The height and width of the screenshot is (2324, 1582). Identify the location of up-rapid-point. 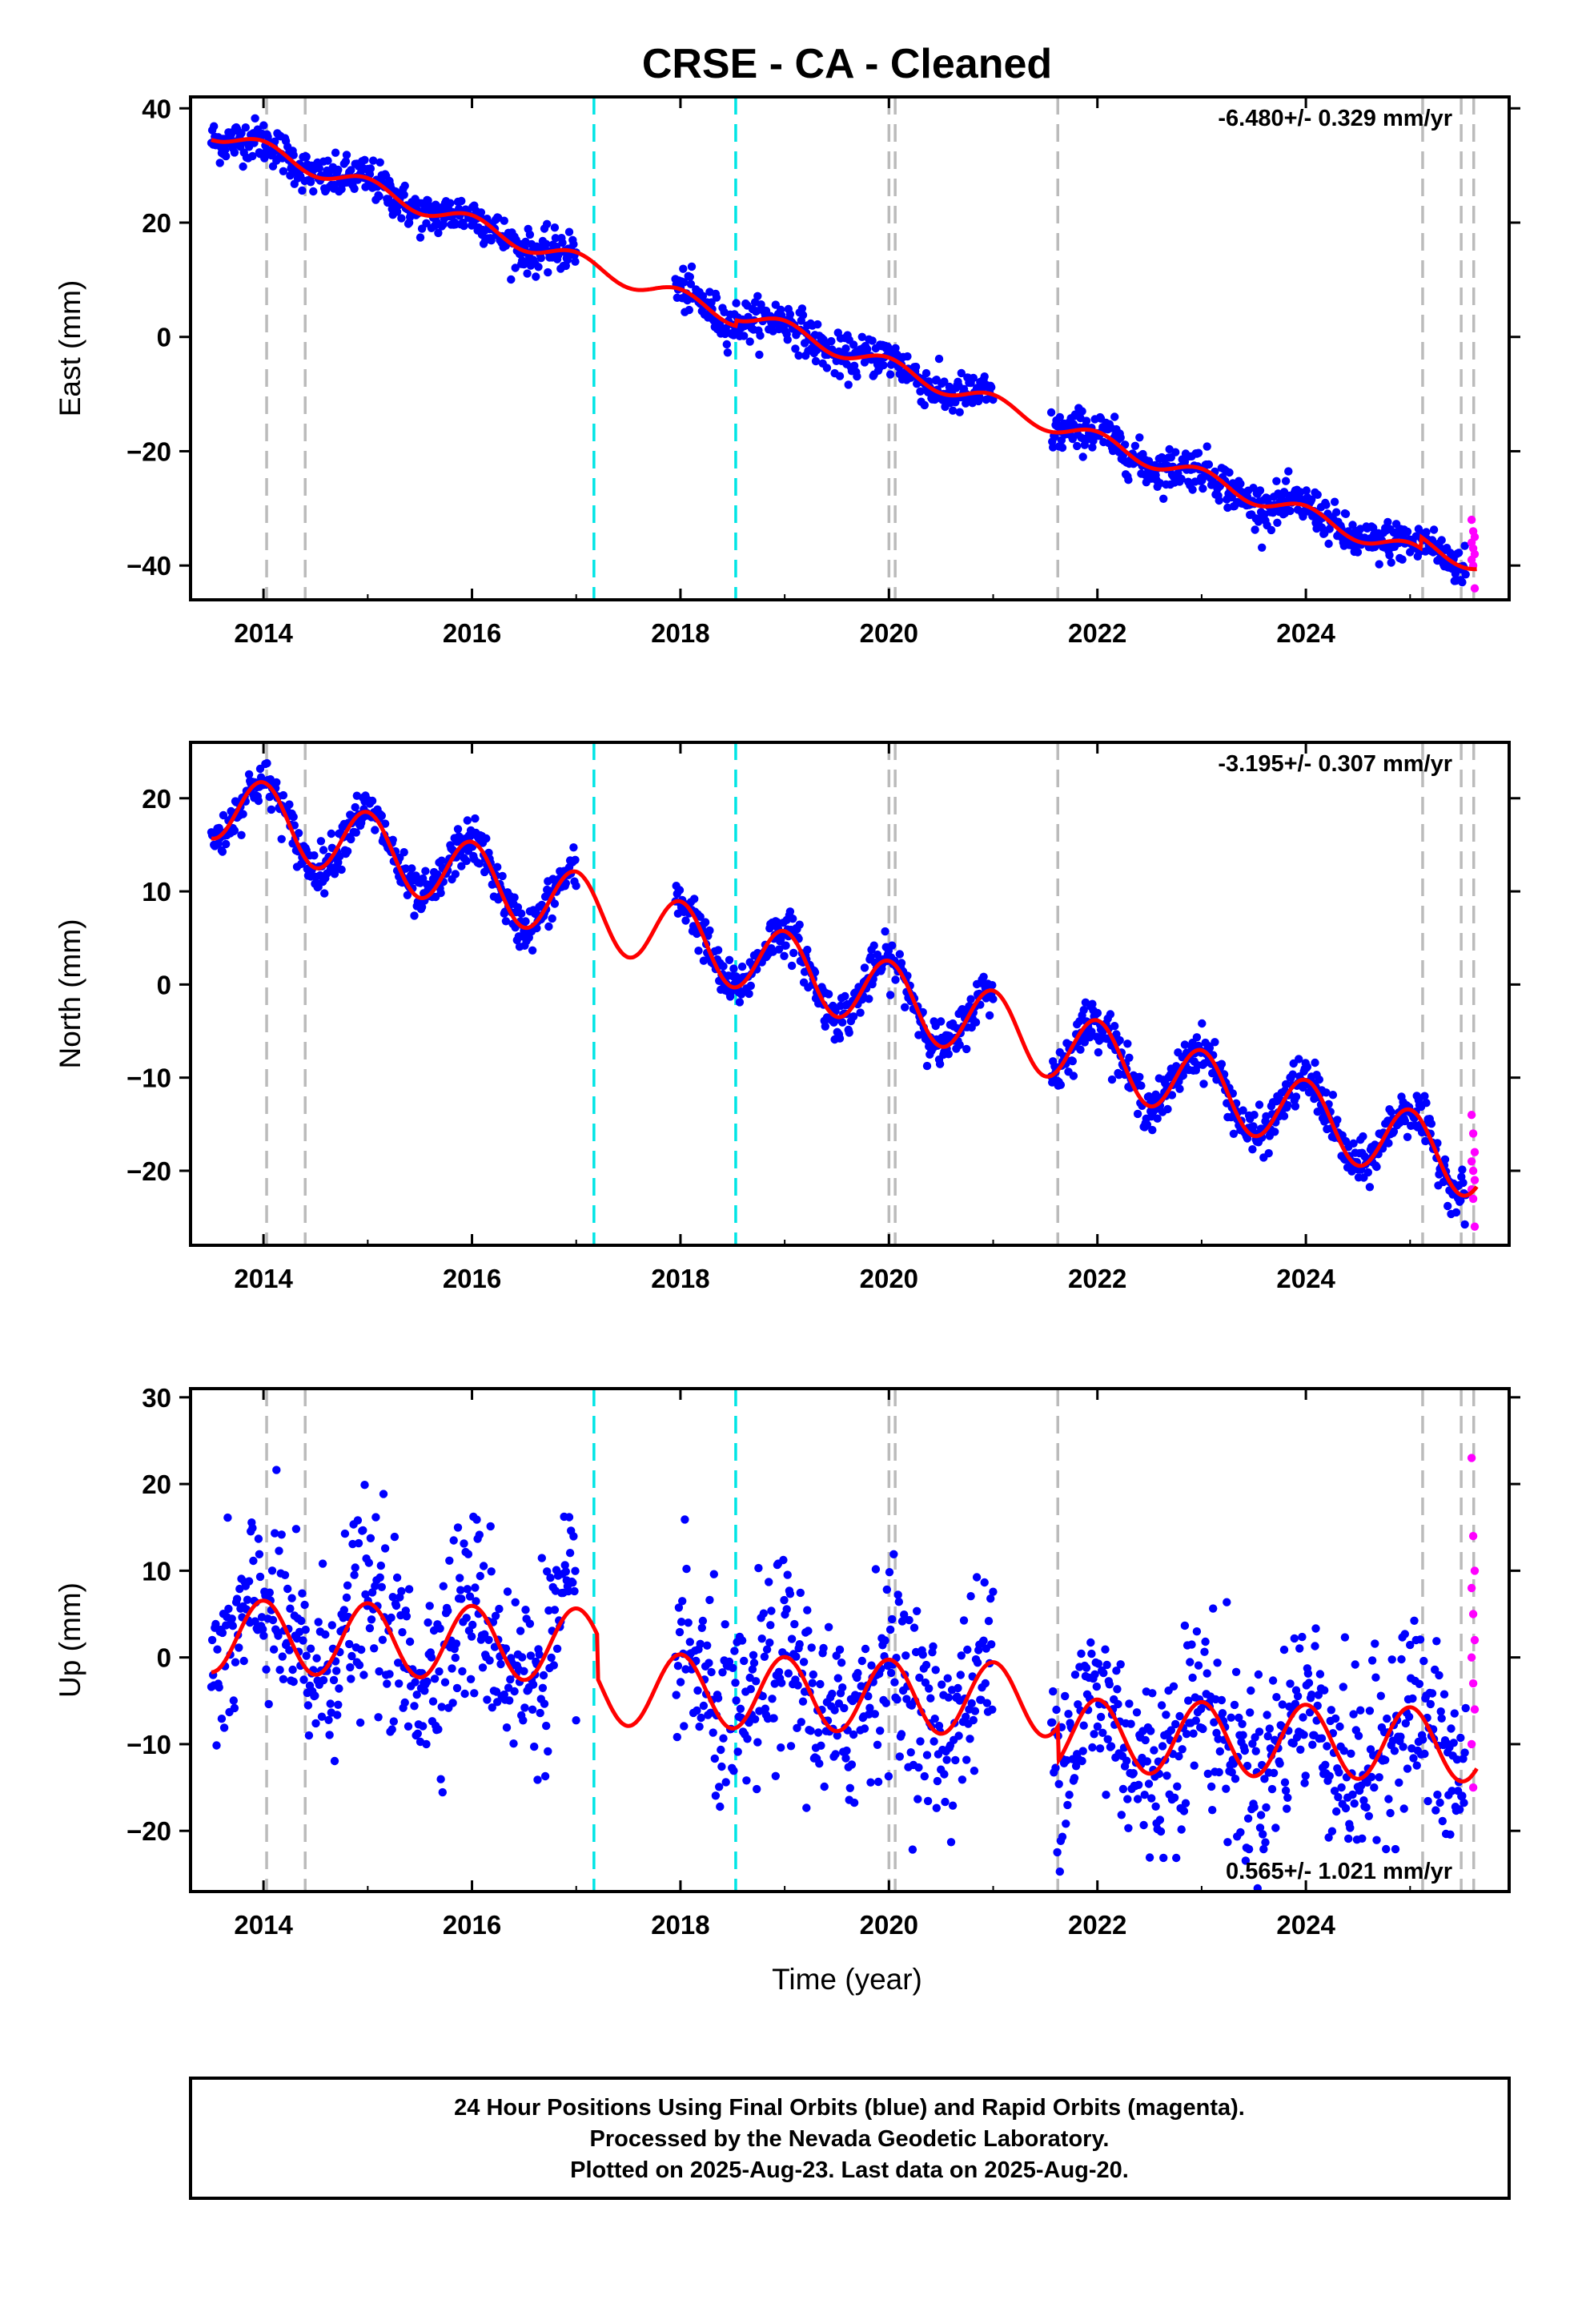
(1471, 1588).